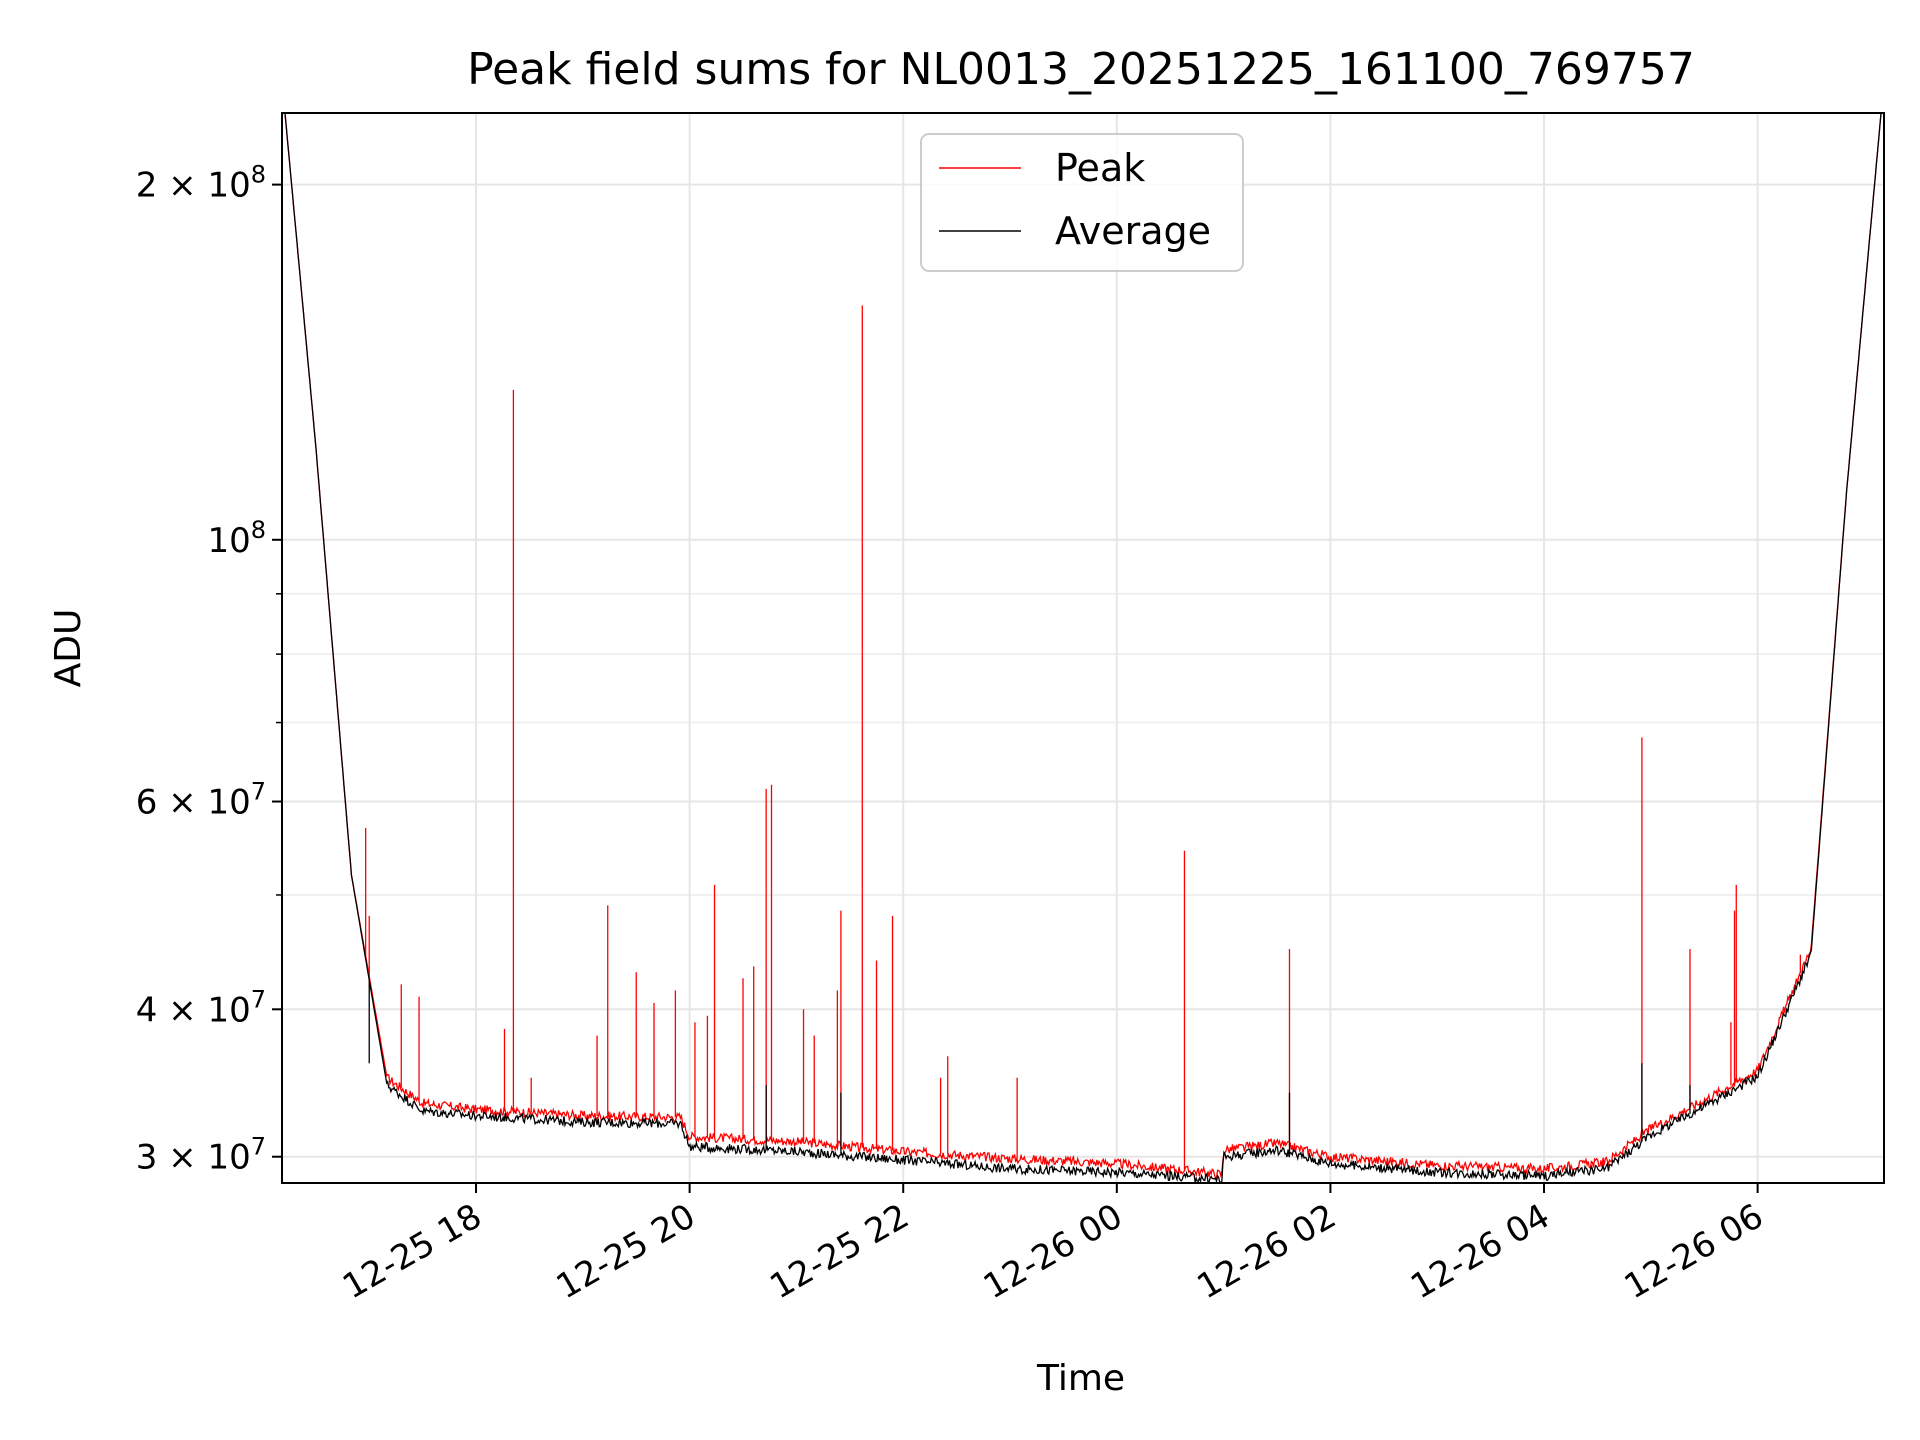 Image resolution: width=1920 pixels, height=1440 pixels. Describe the element at coordinates (68, 648) in the screenshot. I see `y-axis-label: ADU` at that location.